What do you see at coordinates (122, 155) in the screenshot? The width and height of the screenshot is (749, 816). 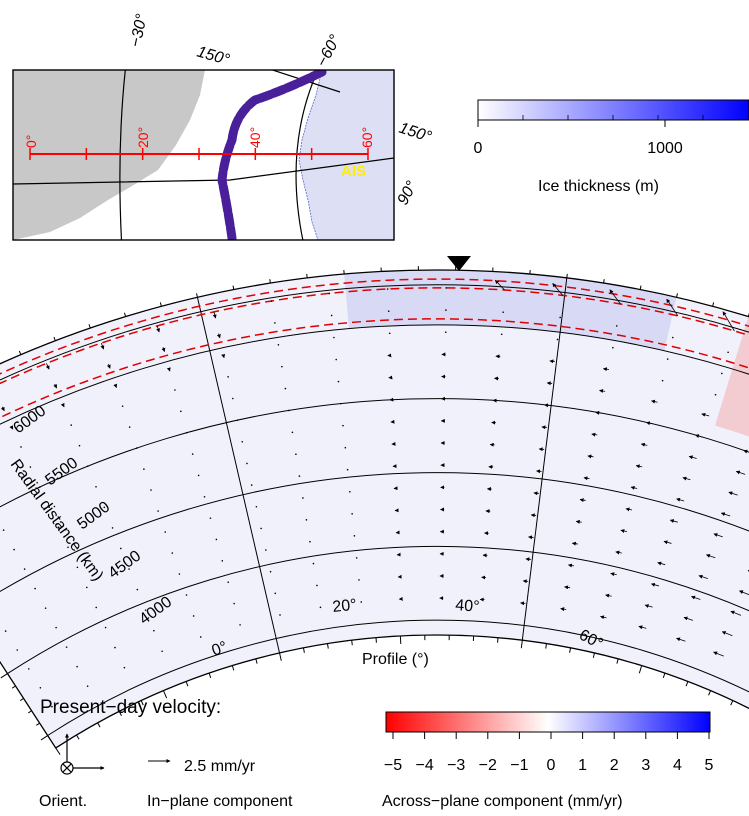 I see `longitude-line--30` at bounding box center [122, 155].